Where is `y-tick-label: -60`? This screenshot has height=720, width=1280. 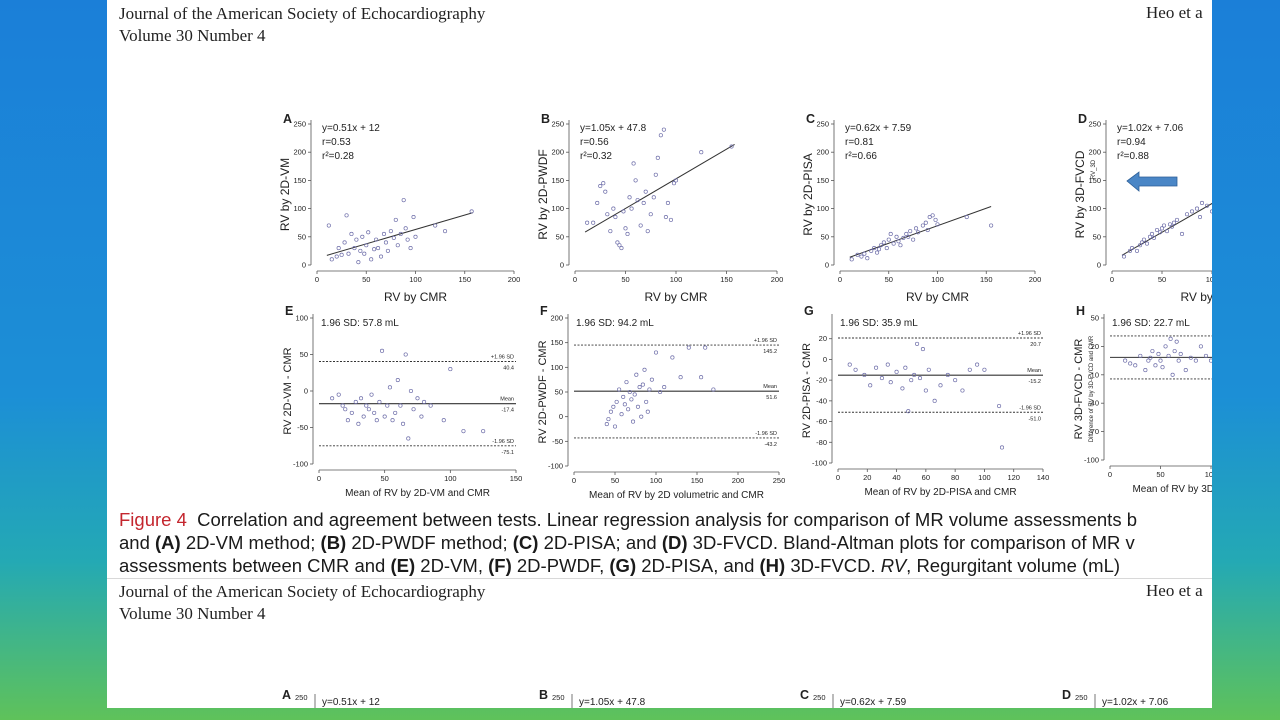
y-tick-label: -60 is located at coordinates (821, 421).